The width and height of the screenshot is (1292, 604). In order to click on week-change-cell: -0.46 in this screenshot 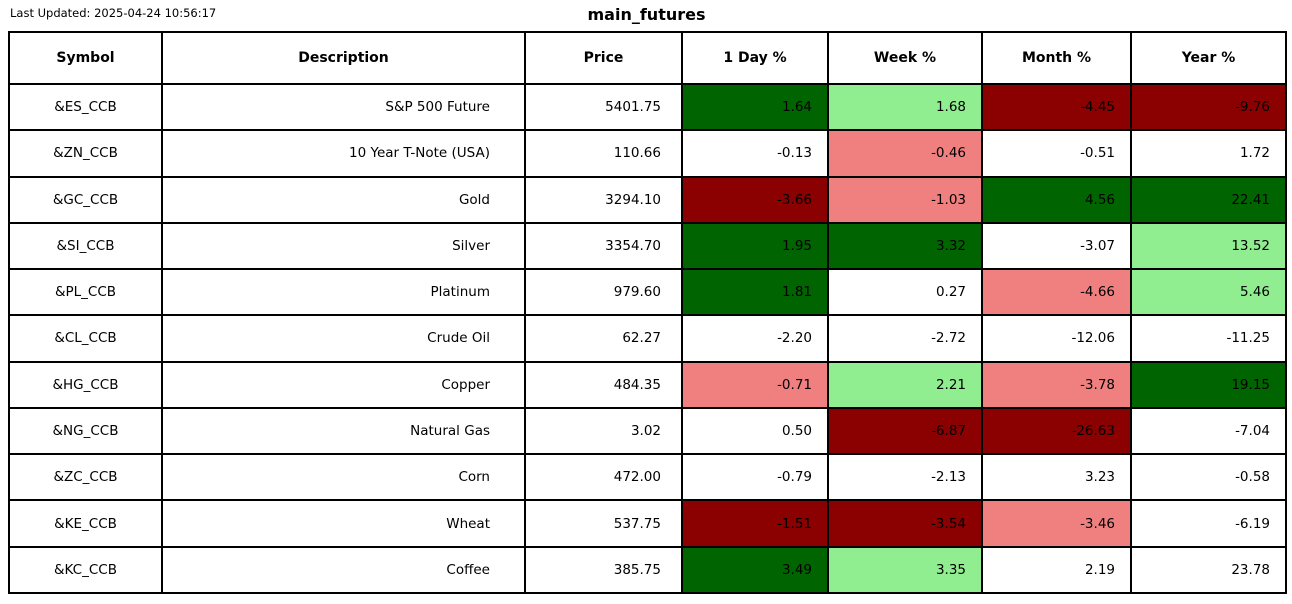, I will do `click(905, 153)`.